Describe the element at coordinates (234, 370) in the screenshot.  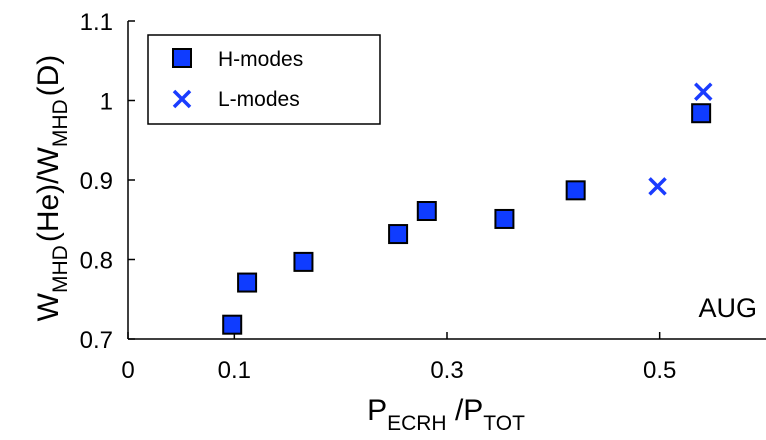
I see `x-tick-label: 0.1` at that location.